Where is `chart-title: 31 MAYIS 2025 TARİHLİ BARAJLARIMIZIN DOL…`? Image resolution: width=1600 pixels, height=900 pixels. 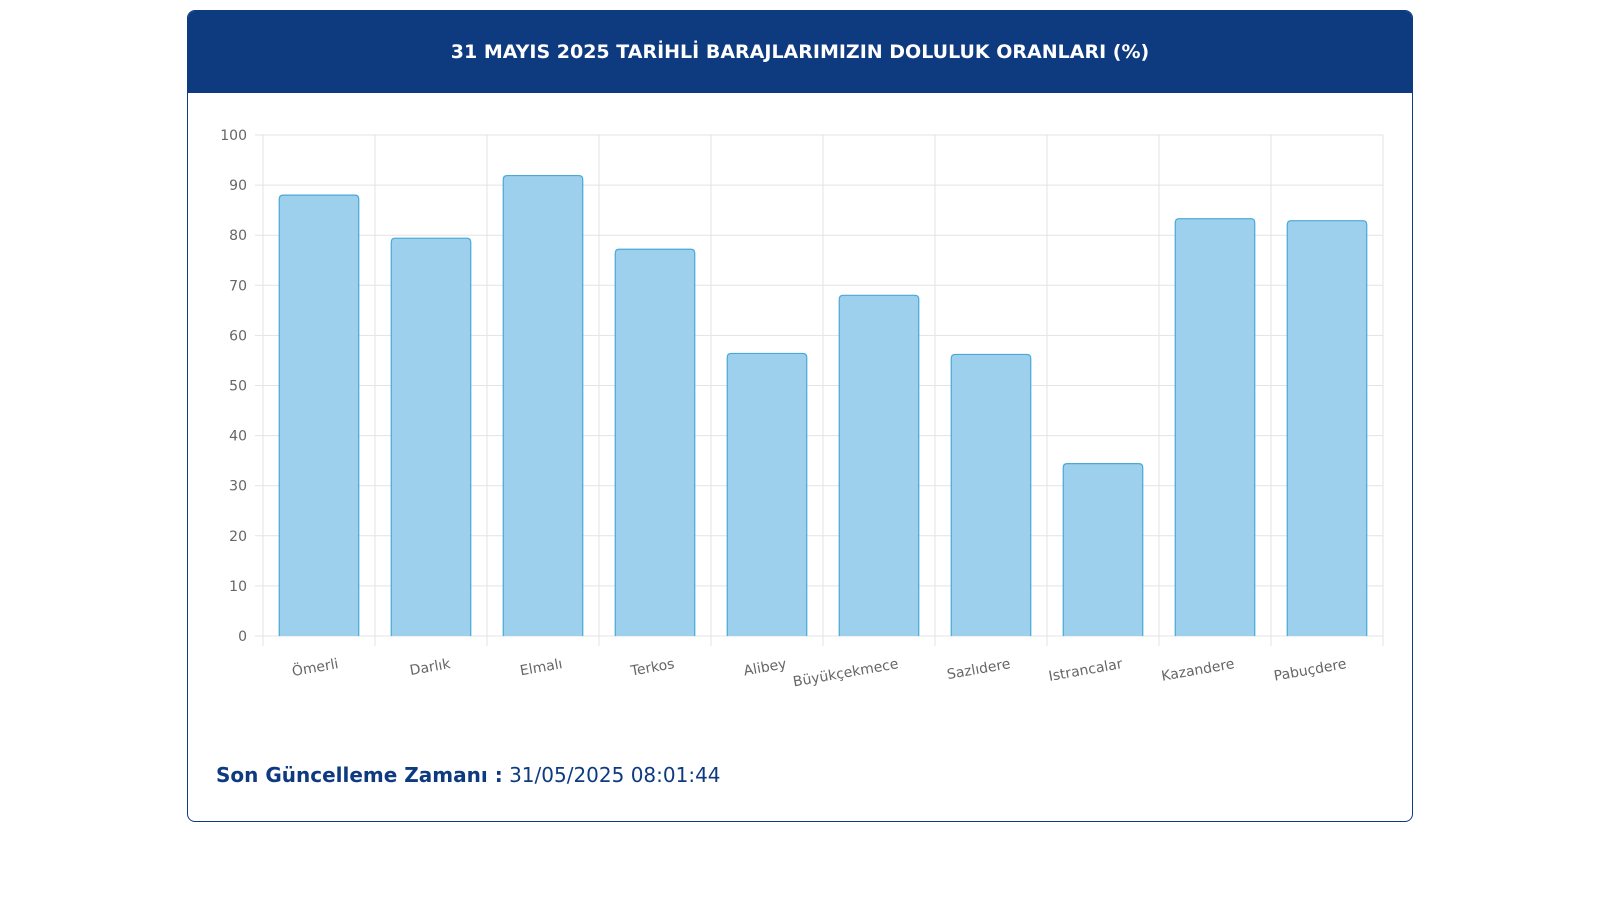 chart-title: 31 MAYIS 2025 TARİHLİ BARAJLARIMIZIN DOL… is located at coordinates (800, 52).